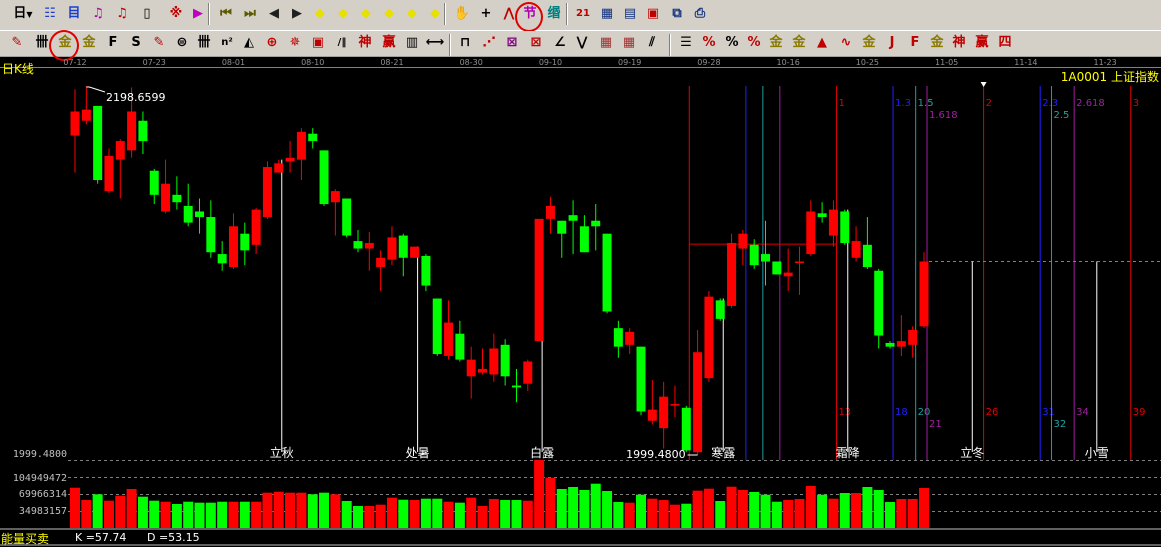  I want to click on pen-icon: ✎, so click(17, 42).